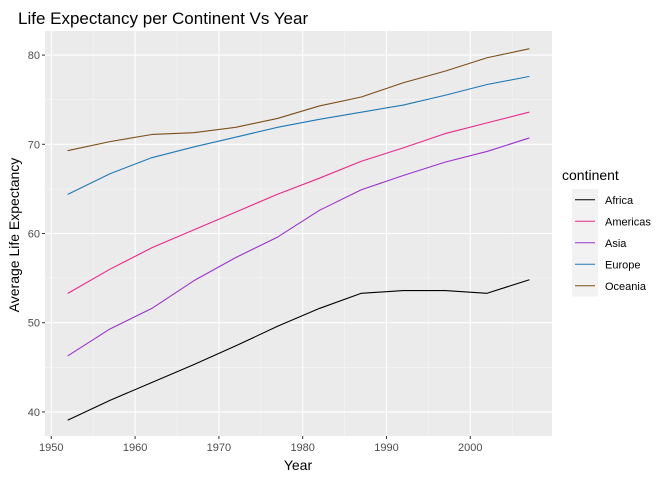  Describe the element at coordinates (219, 448) in the screenshot. I see `x-tick-label: 1970` at that location.